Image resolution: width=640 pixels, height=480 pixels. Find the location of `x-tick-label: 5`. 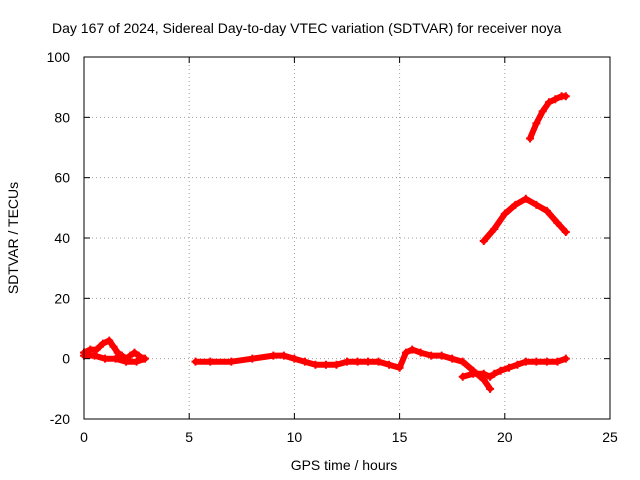

x-tick-label: 5 is located at coordinates (189, 437).